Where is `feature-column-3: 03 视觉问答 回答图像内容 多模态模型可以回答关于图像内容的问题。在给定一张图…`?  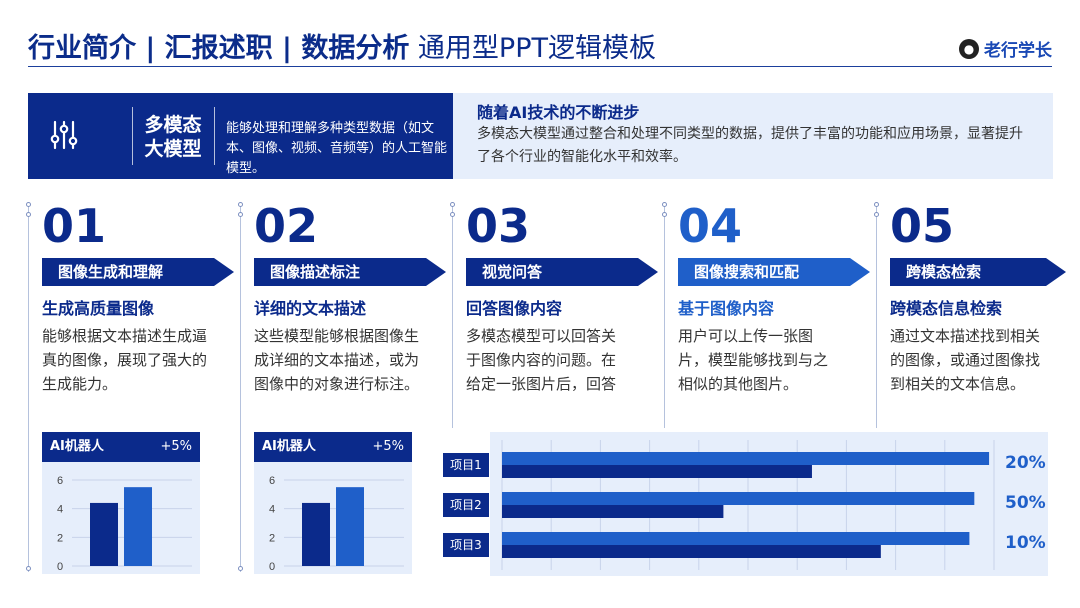
feature-column-3: 03 视觉问答 回答图像内容 多模态模型可以回答关于图像内容的问题。在给定一张图… is located at coordinates (551, 387).